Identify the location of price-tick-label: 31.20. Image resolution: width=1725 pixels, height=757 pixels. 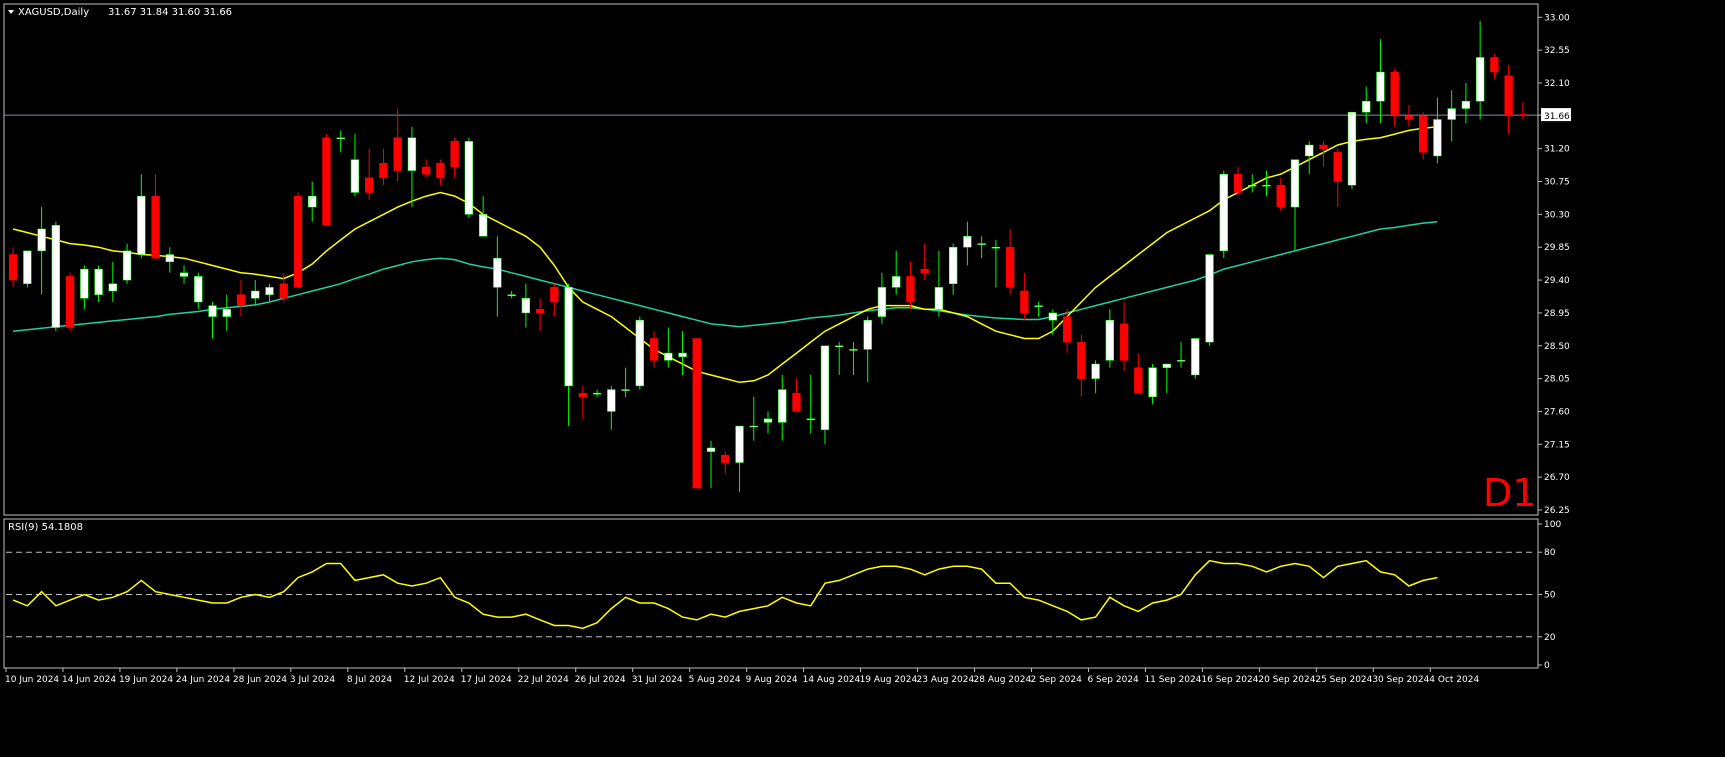
(1557, 150).